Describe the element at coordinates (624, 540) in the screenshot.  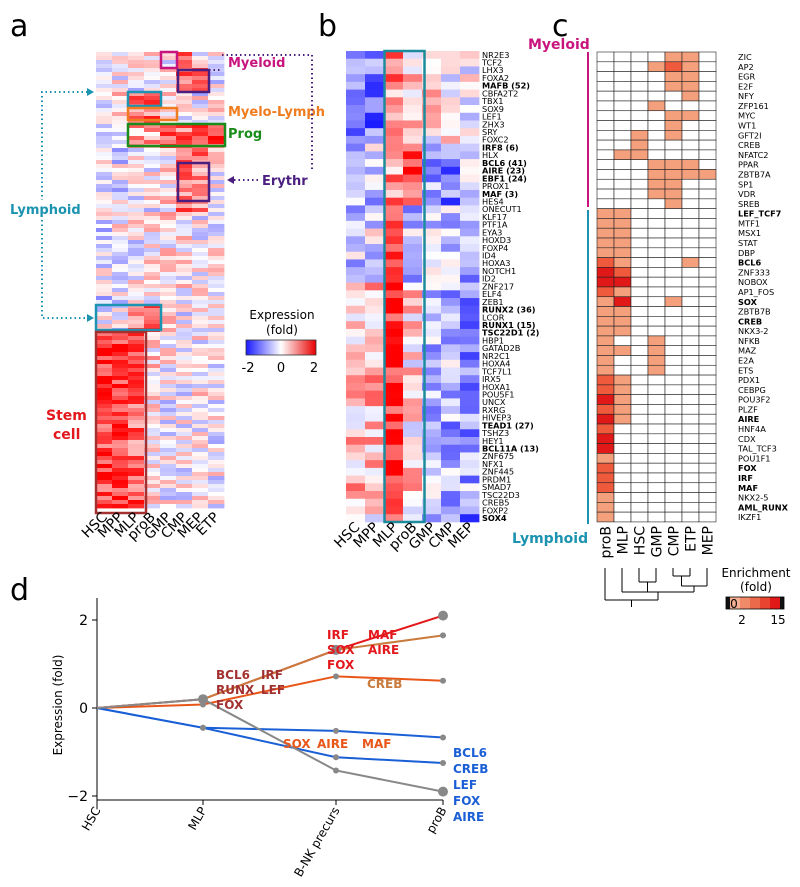
I see `cell-type-label: MLP` at that location.